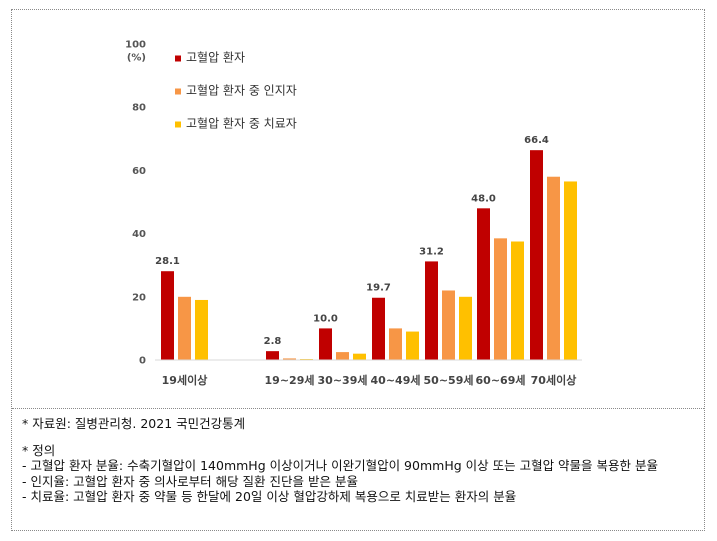  What do you see at coordinates (241, 124) in the screenshot?
I see `legend-label: 고혈압 환자 중 치료자` at bounding box center [241, 124].